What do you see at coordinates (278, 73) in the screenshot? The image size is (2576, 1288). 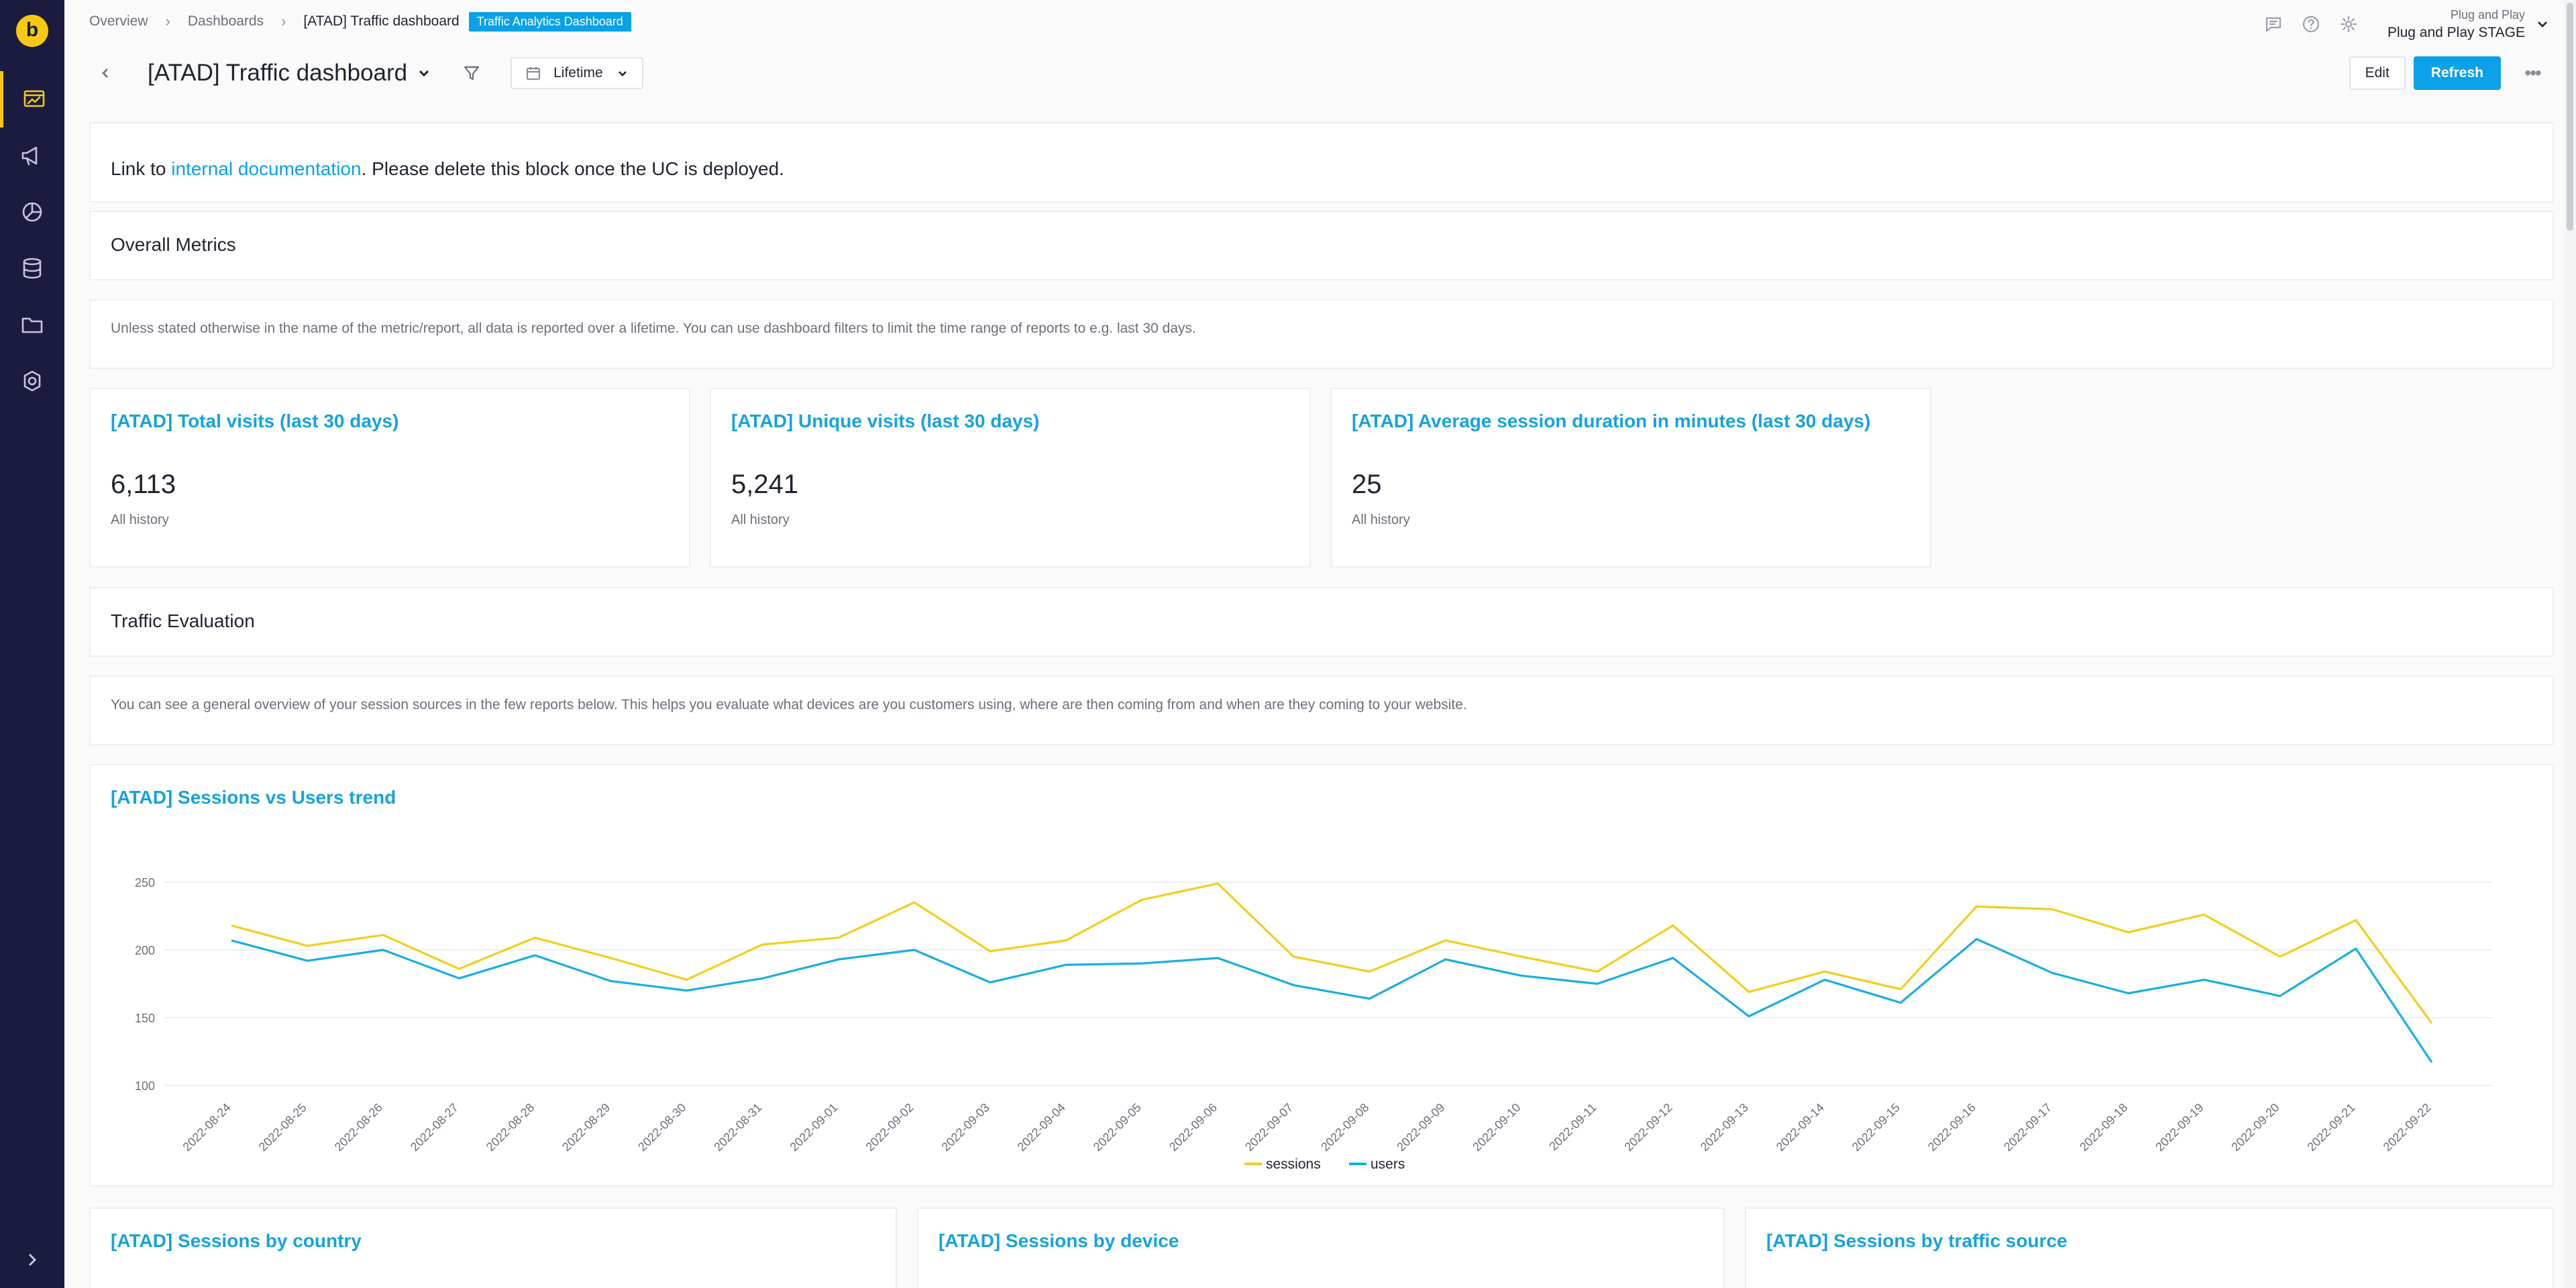 I see `page-title: [ATAD] Traffic dashboard` at bounding box center [278, 73].